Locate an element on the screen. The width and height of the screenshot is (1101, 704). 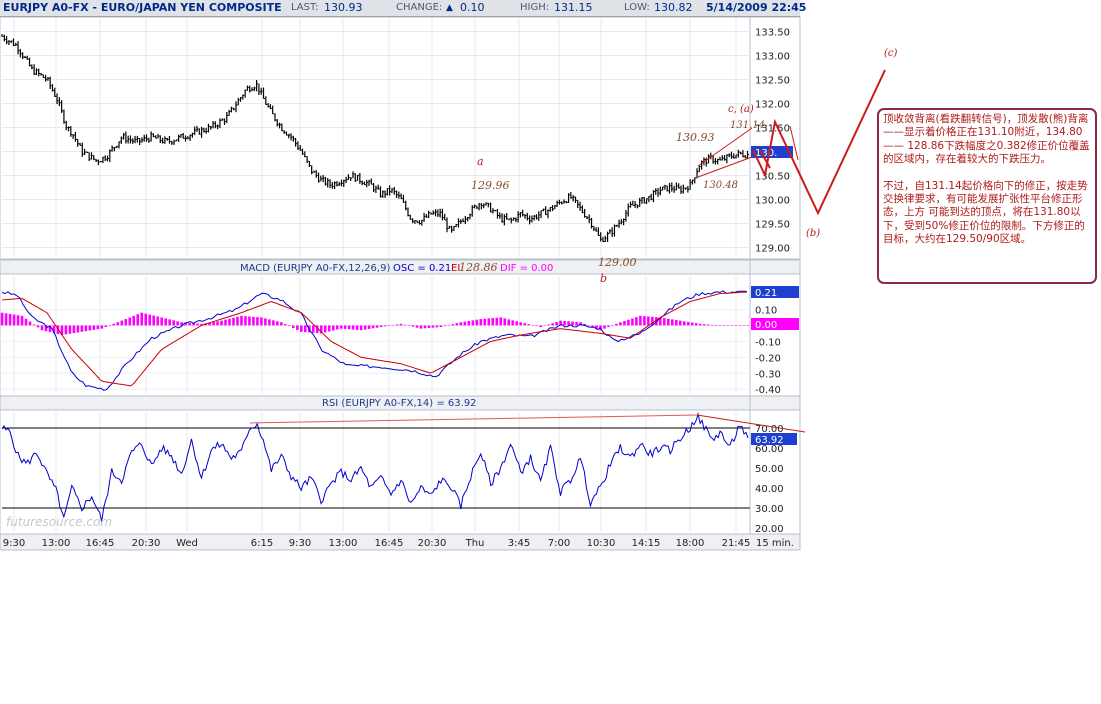
symbol-title: EURJPY A0-FX - EURO/JAPAN YEN COMPOSITE is located at coordinates (142, 7).